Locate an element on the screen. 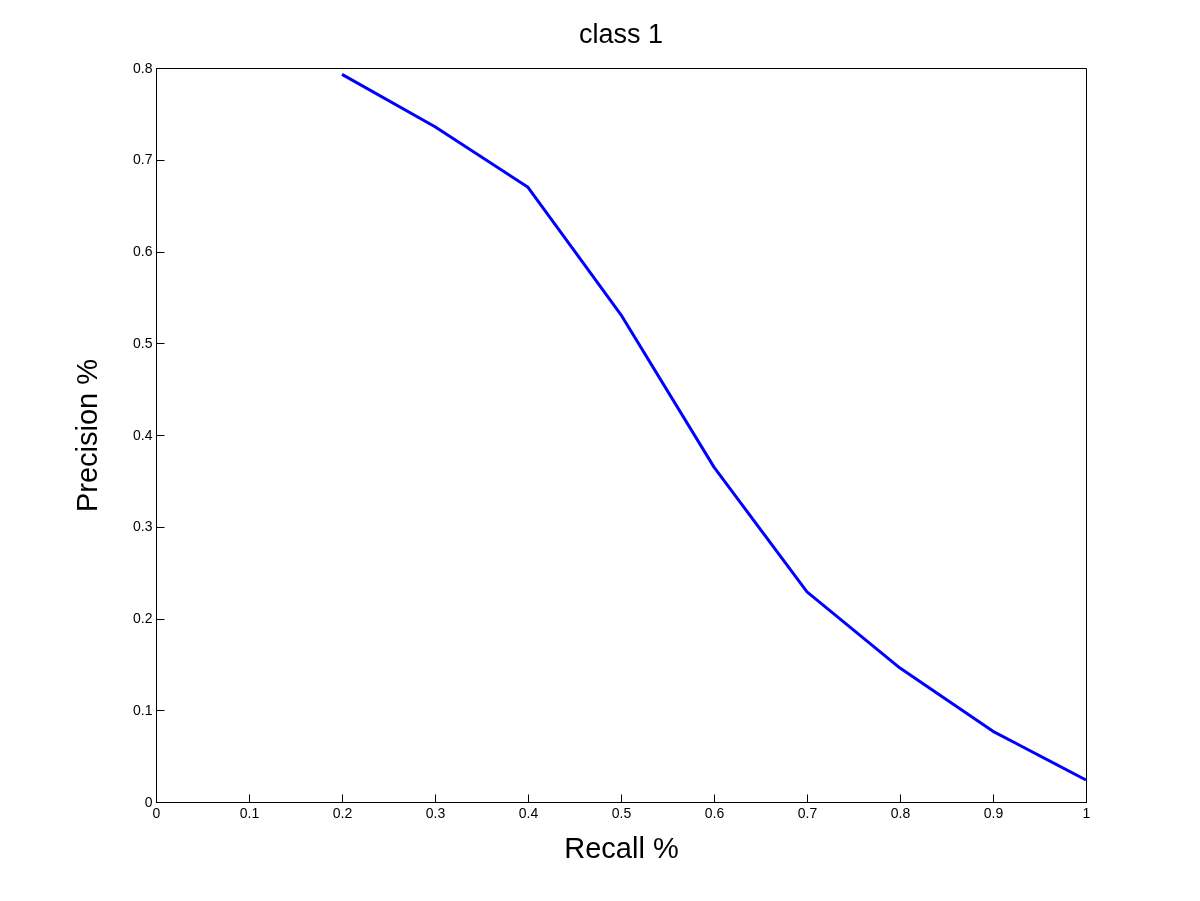  x-tick-label: 0.3 is located at coordinates (435, 812).